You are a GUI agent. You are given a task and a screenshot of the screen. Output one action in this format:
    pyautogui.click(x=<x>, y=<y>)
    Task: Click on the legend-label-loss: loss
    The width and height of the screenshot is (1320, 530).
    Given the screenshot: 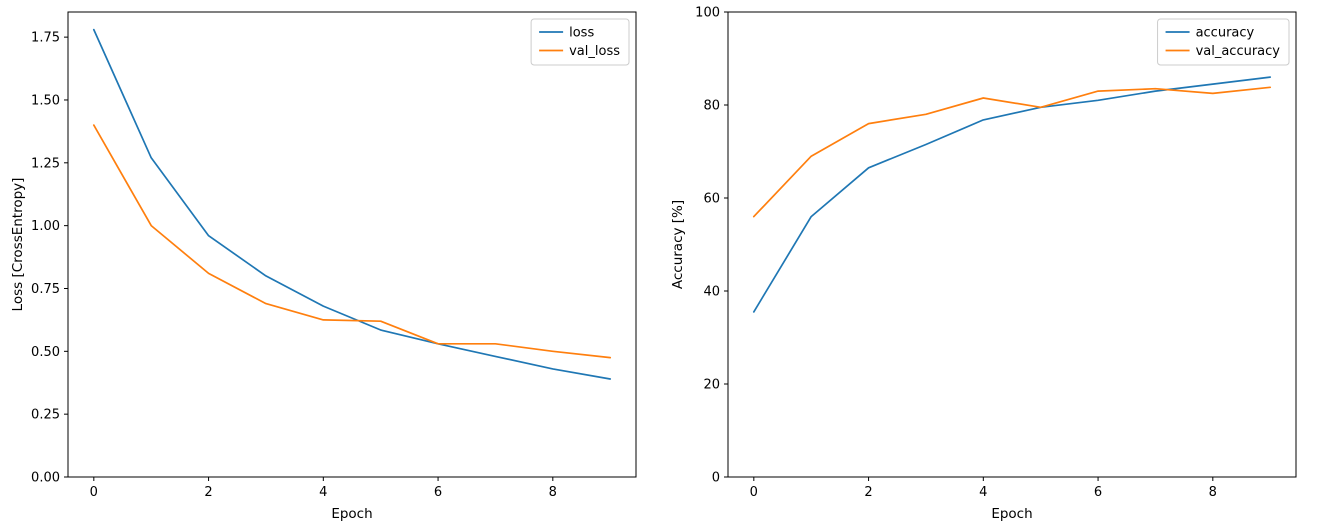 What is the action you would take?
    pyautogui.click(x=581, y=33)
    